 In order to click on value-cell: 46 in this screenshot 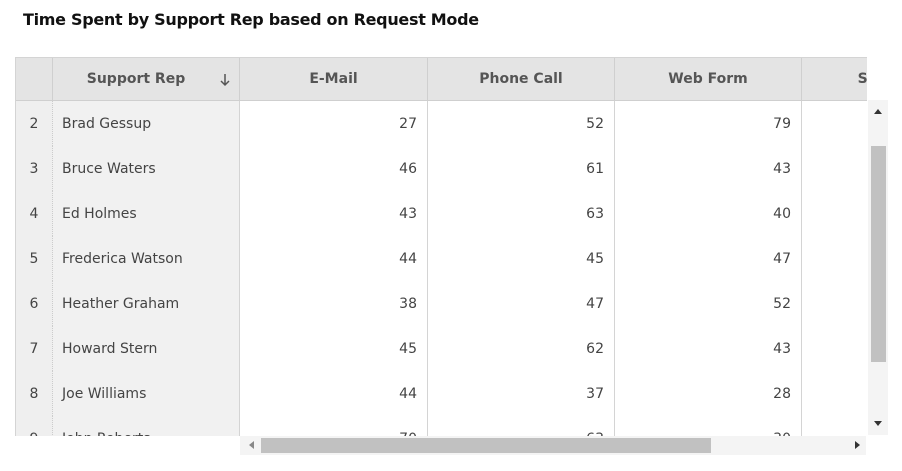, I will do `click(334, 168)`.